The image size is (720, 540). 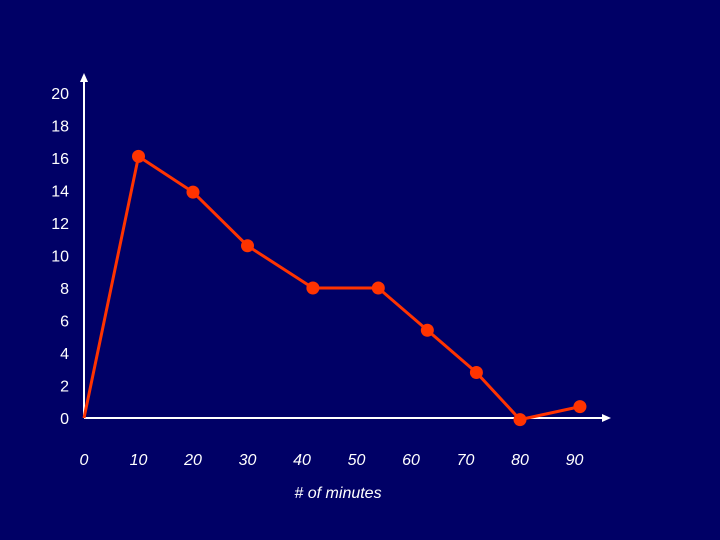 I want to click on y-tick-label: 0, so click(x=64, y=419).